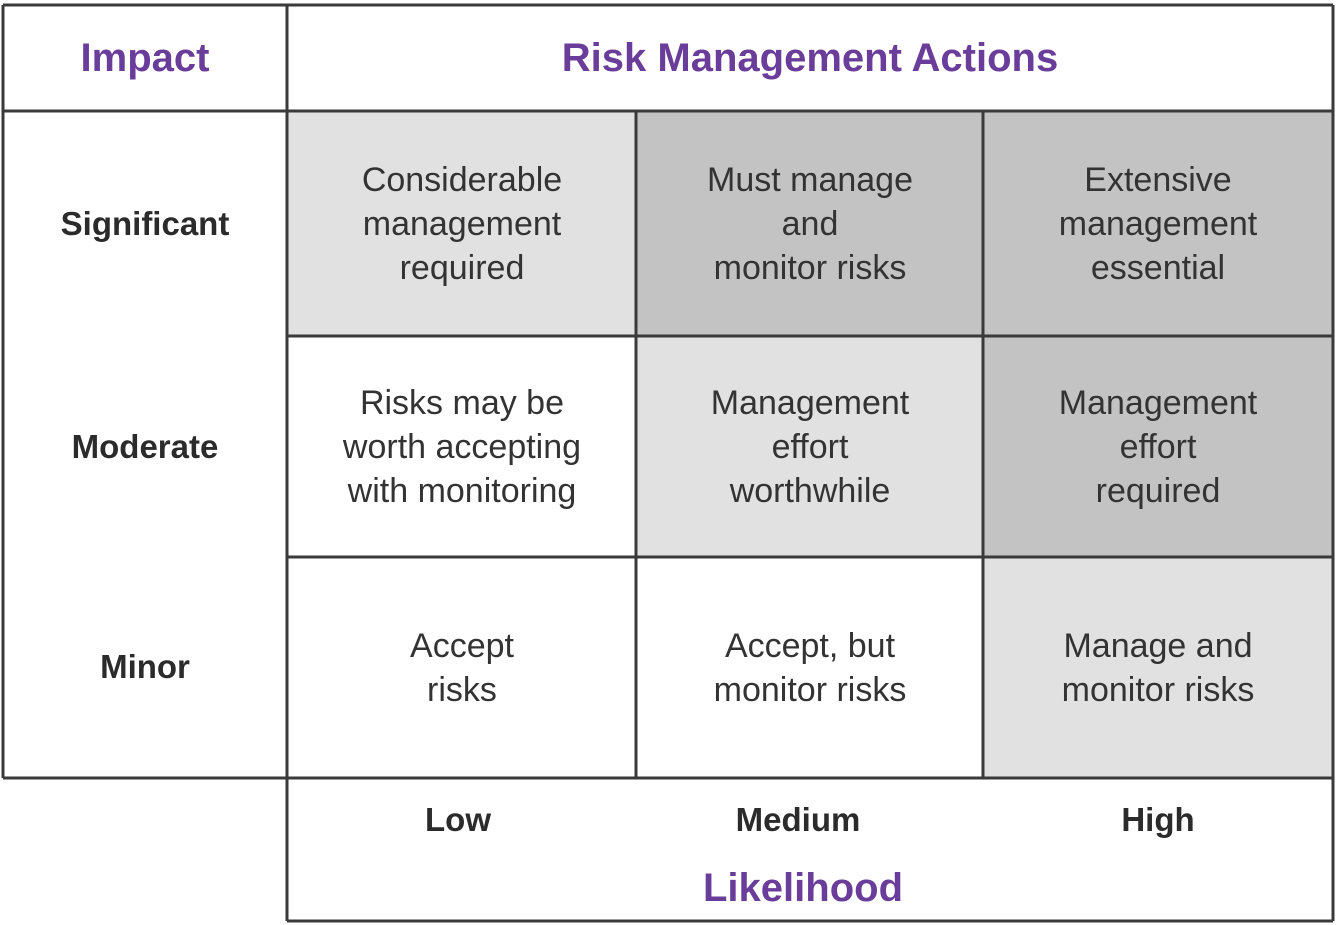  What do you see at coordinates (458, 819) in the screenshot?
I see `col-label-low: Low` at bounding box center [458, 819].